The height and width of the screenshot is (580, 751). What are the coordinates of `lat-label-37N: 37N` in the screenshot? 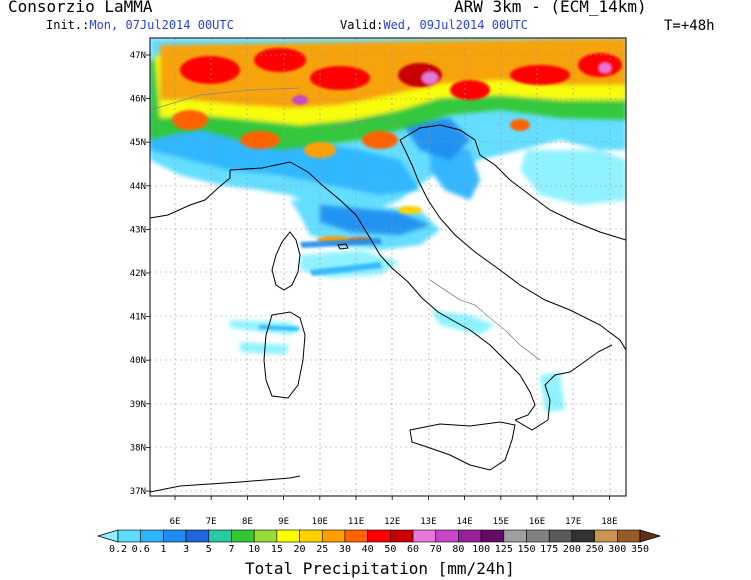 It's located at (138, 492).